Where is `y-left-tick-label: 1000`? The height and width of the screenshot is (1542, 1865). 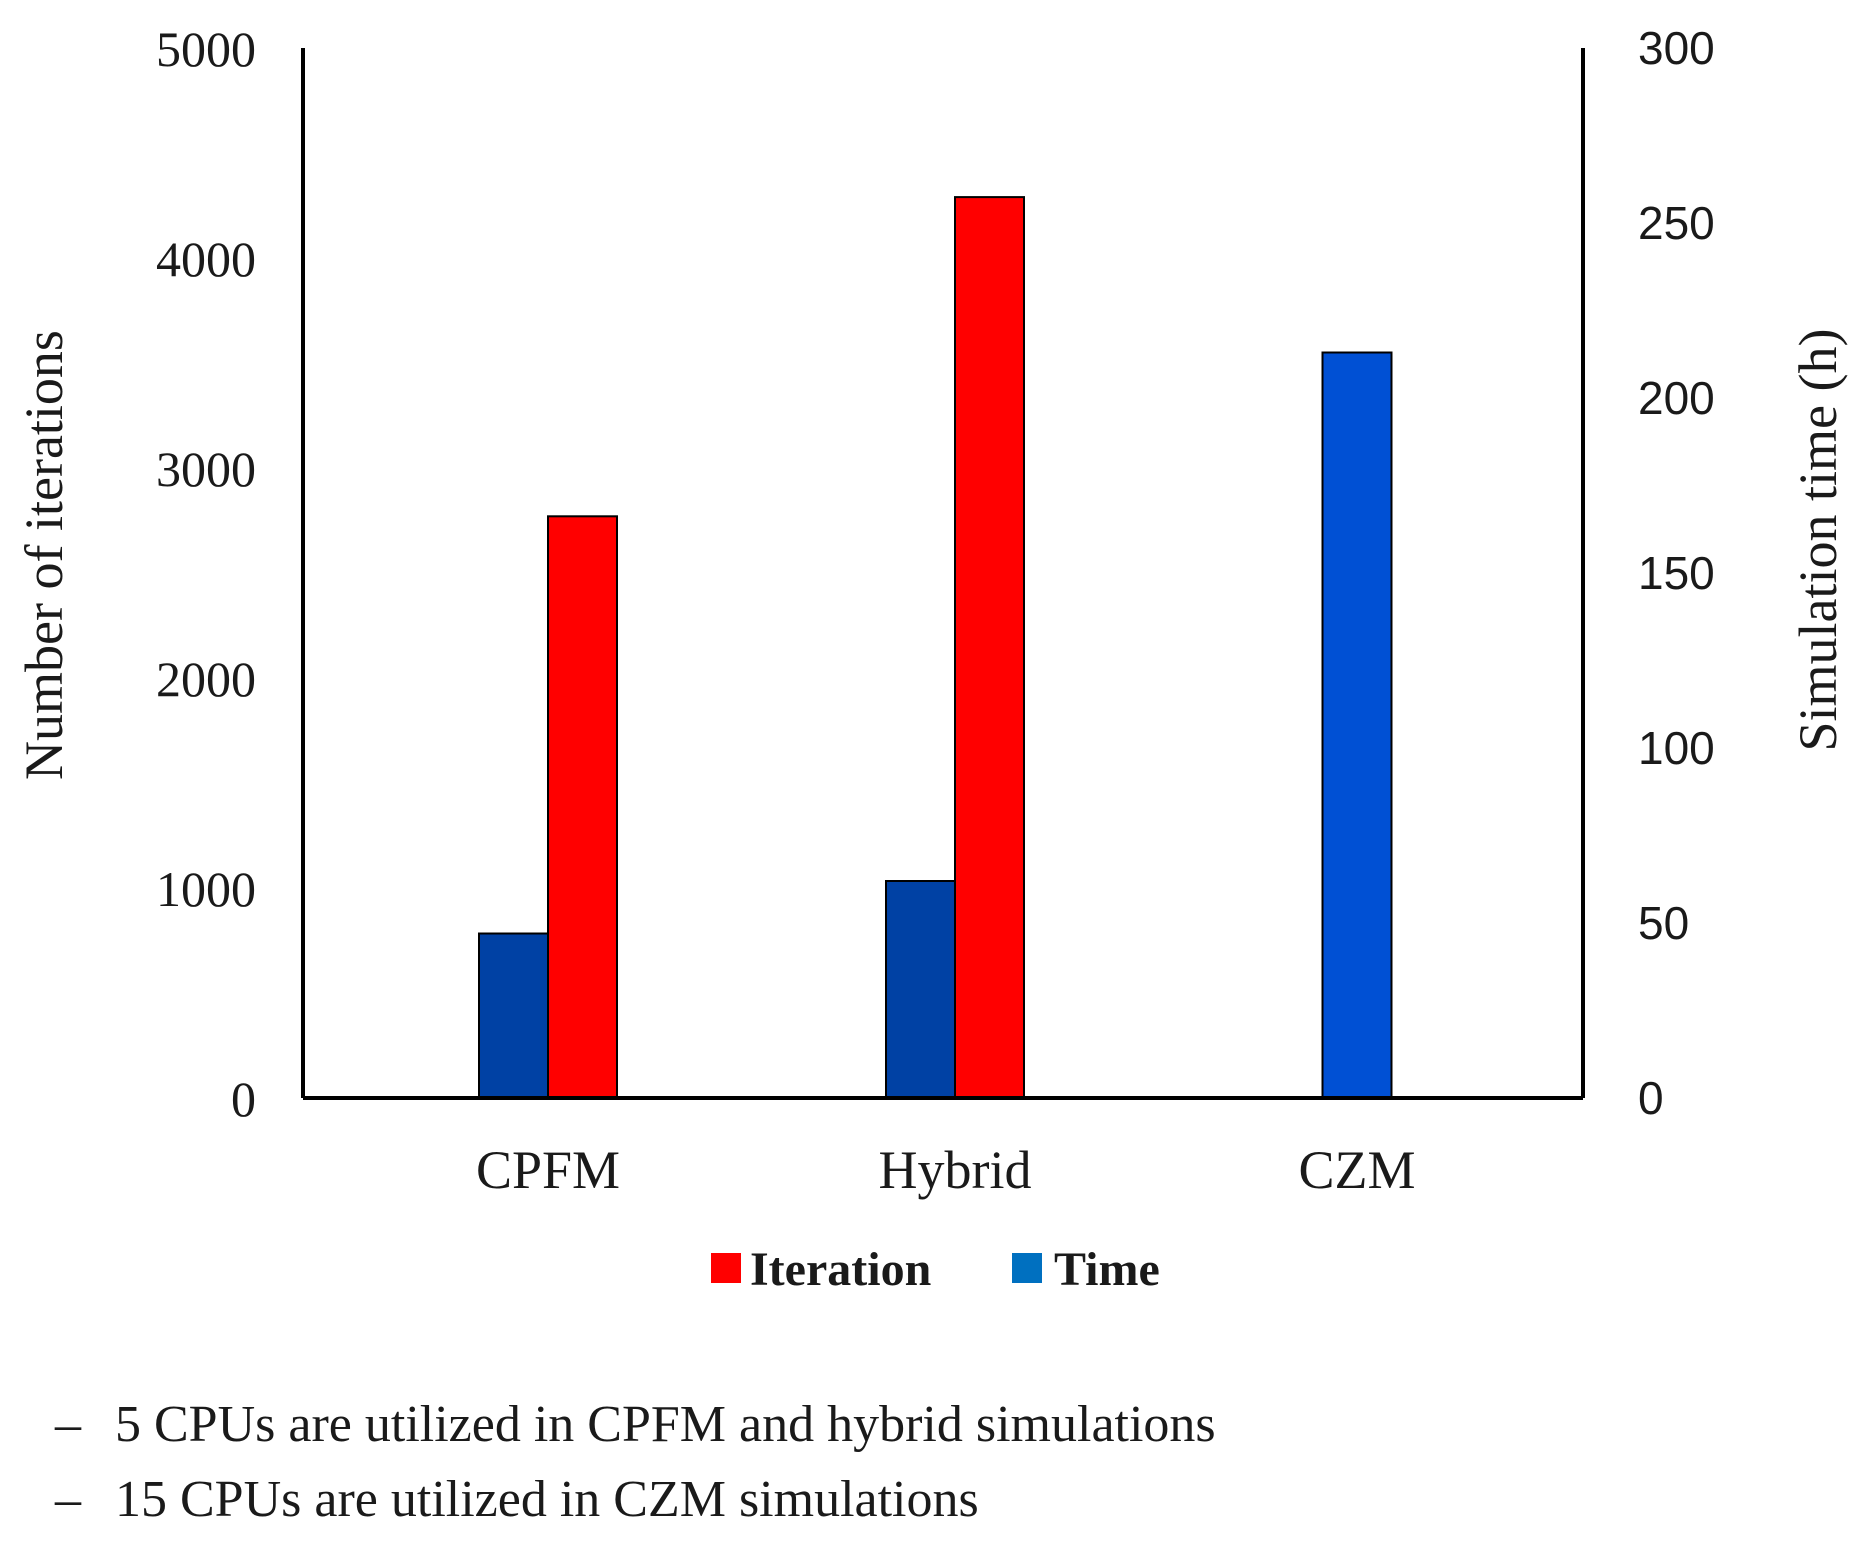
y-left-tick-label: 1000 is located at coordinates (206, 889).